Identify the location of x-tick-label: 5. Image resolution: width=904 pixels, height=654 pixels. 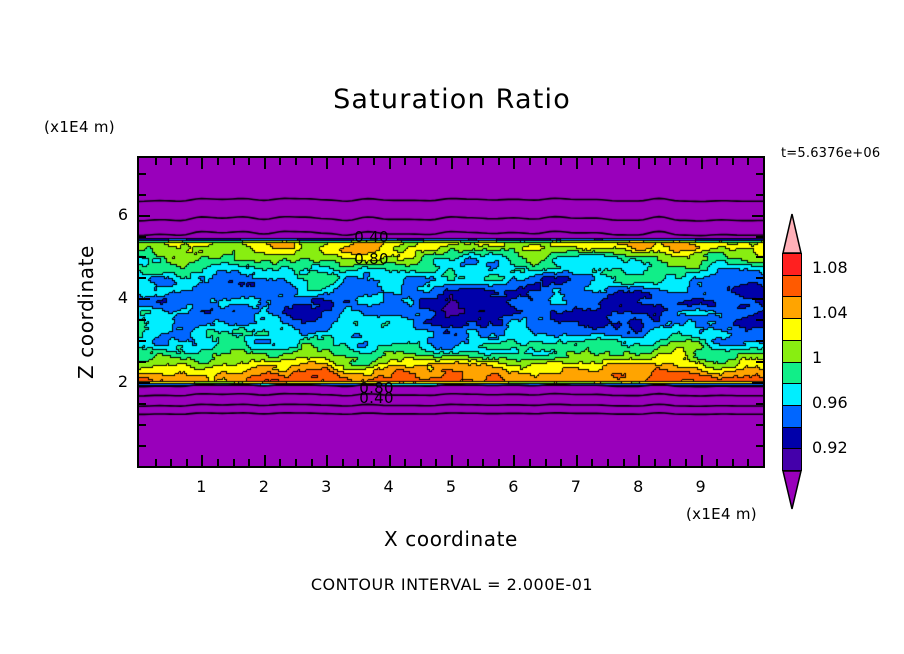
(451, 486).